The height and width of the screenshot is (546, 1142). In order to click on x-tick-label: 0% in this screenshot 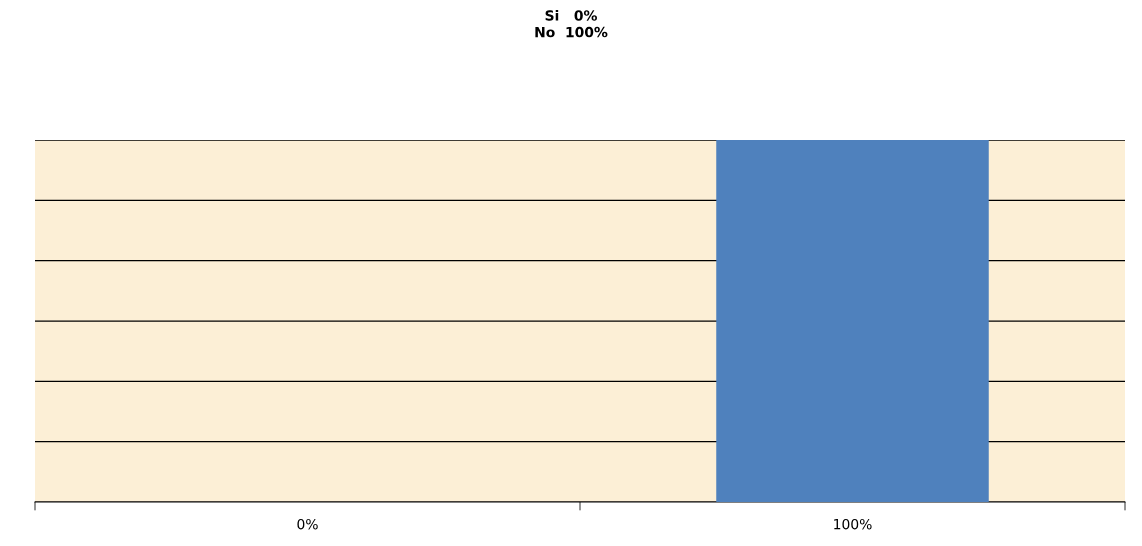, I will do `click(307, 524)`.